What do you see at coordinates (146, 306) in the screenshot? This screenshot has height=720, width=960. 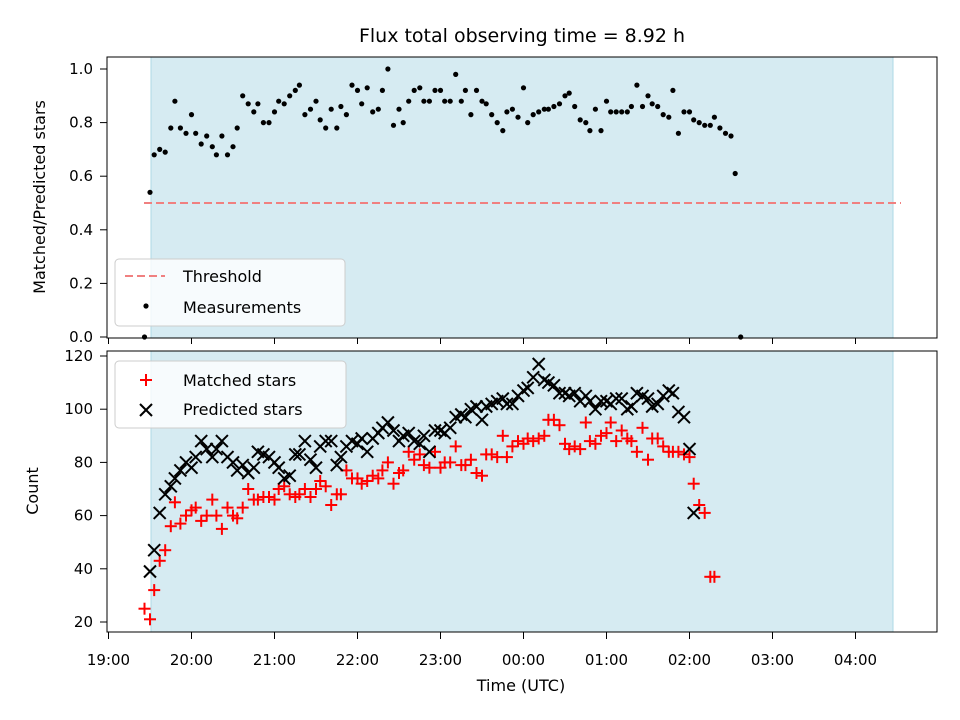 I see `legend-measurements-swatch` at bounding box center [146, 306].